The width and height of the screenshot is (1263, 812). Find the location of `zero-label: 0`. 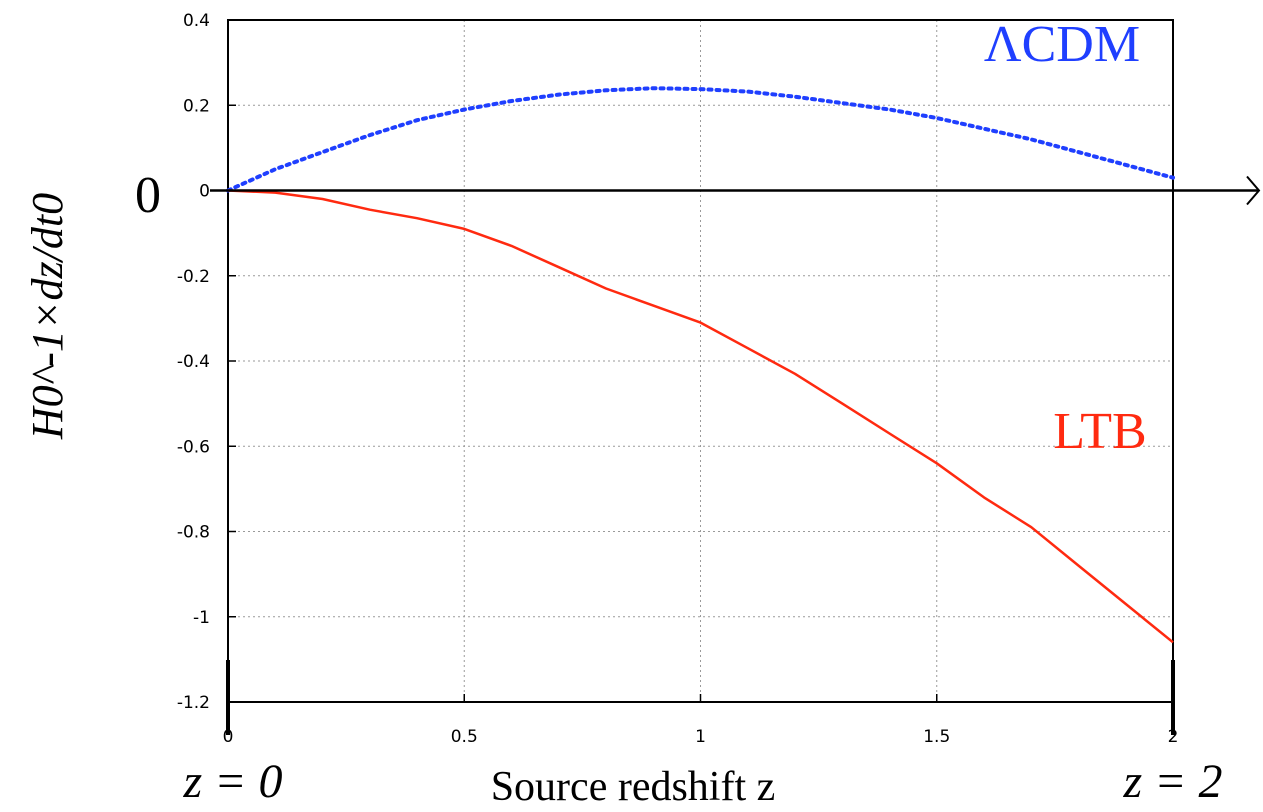

zero-label: 0 is located at coordinates (148, 195).